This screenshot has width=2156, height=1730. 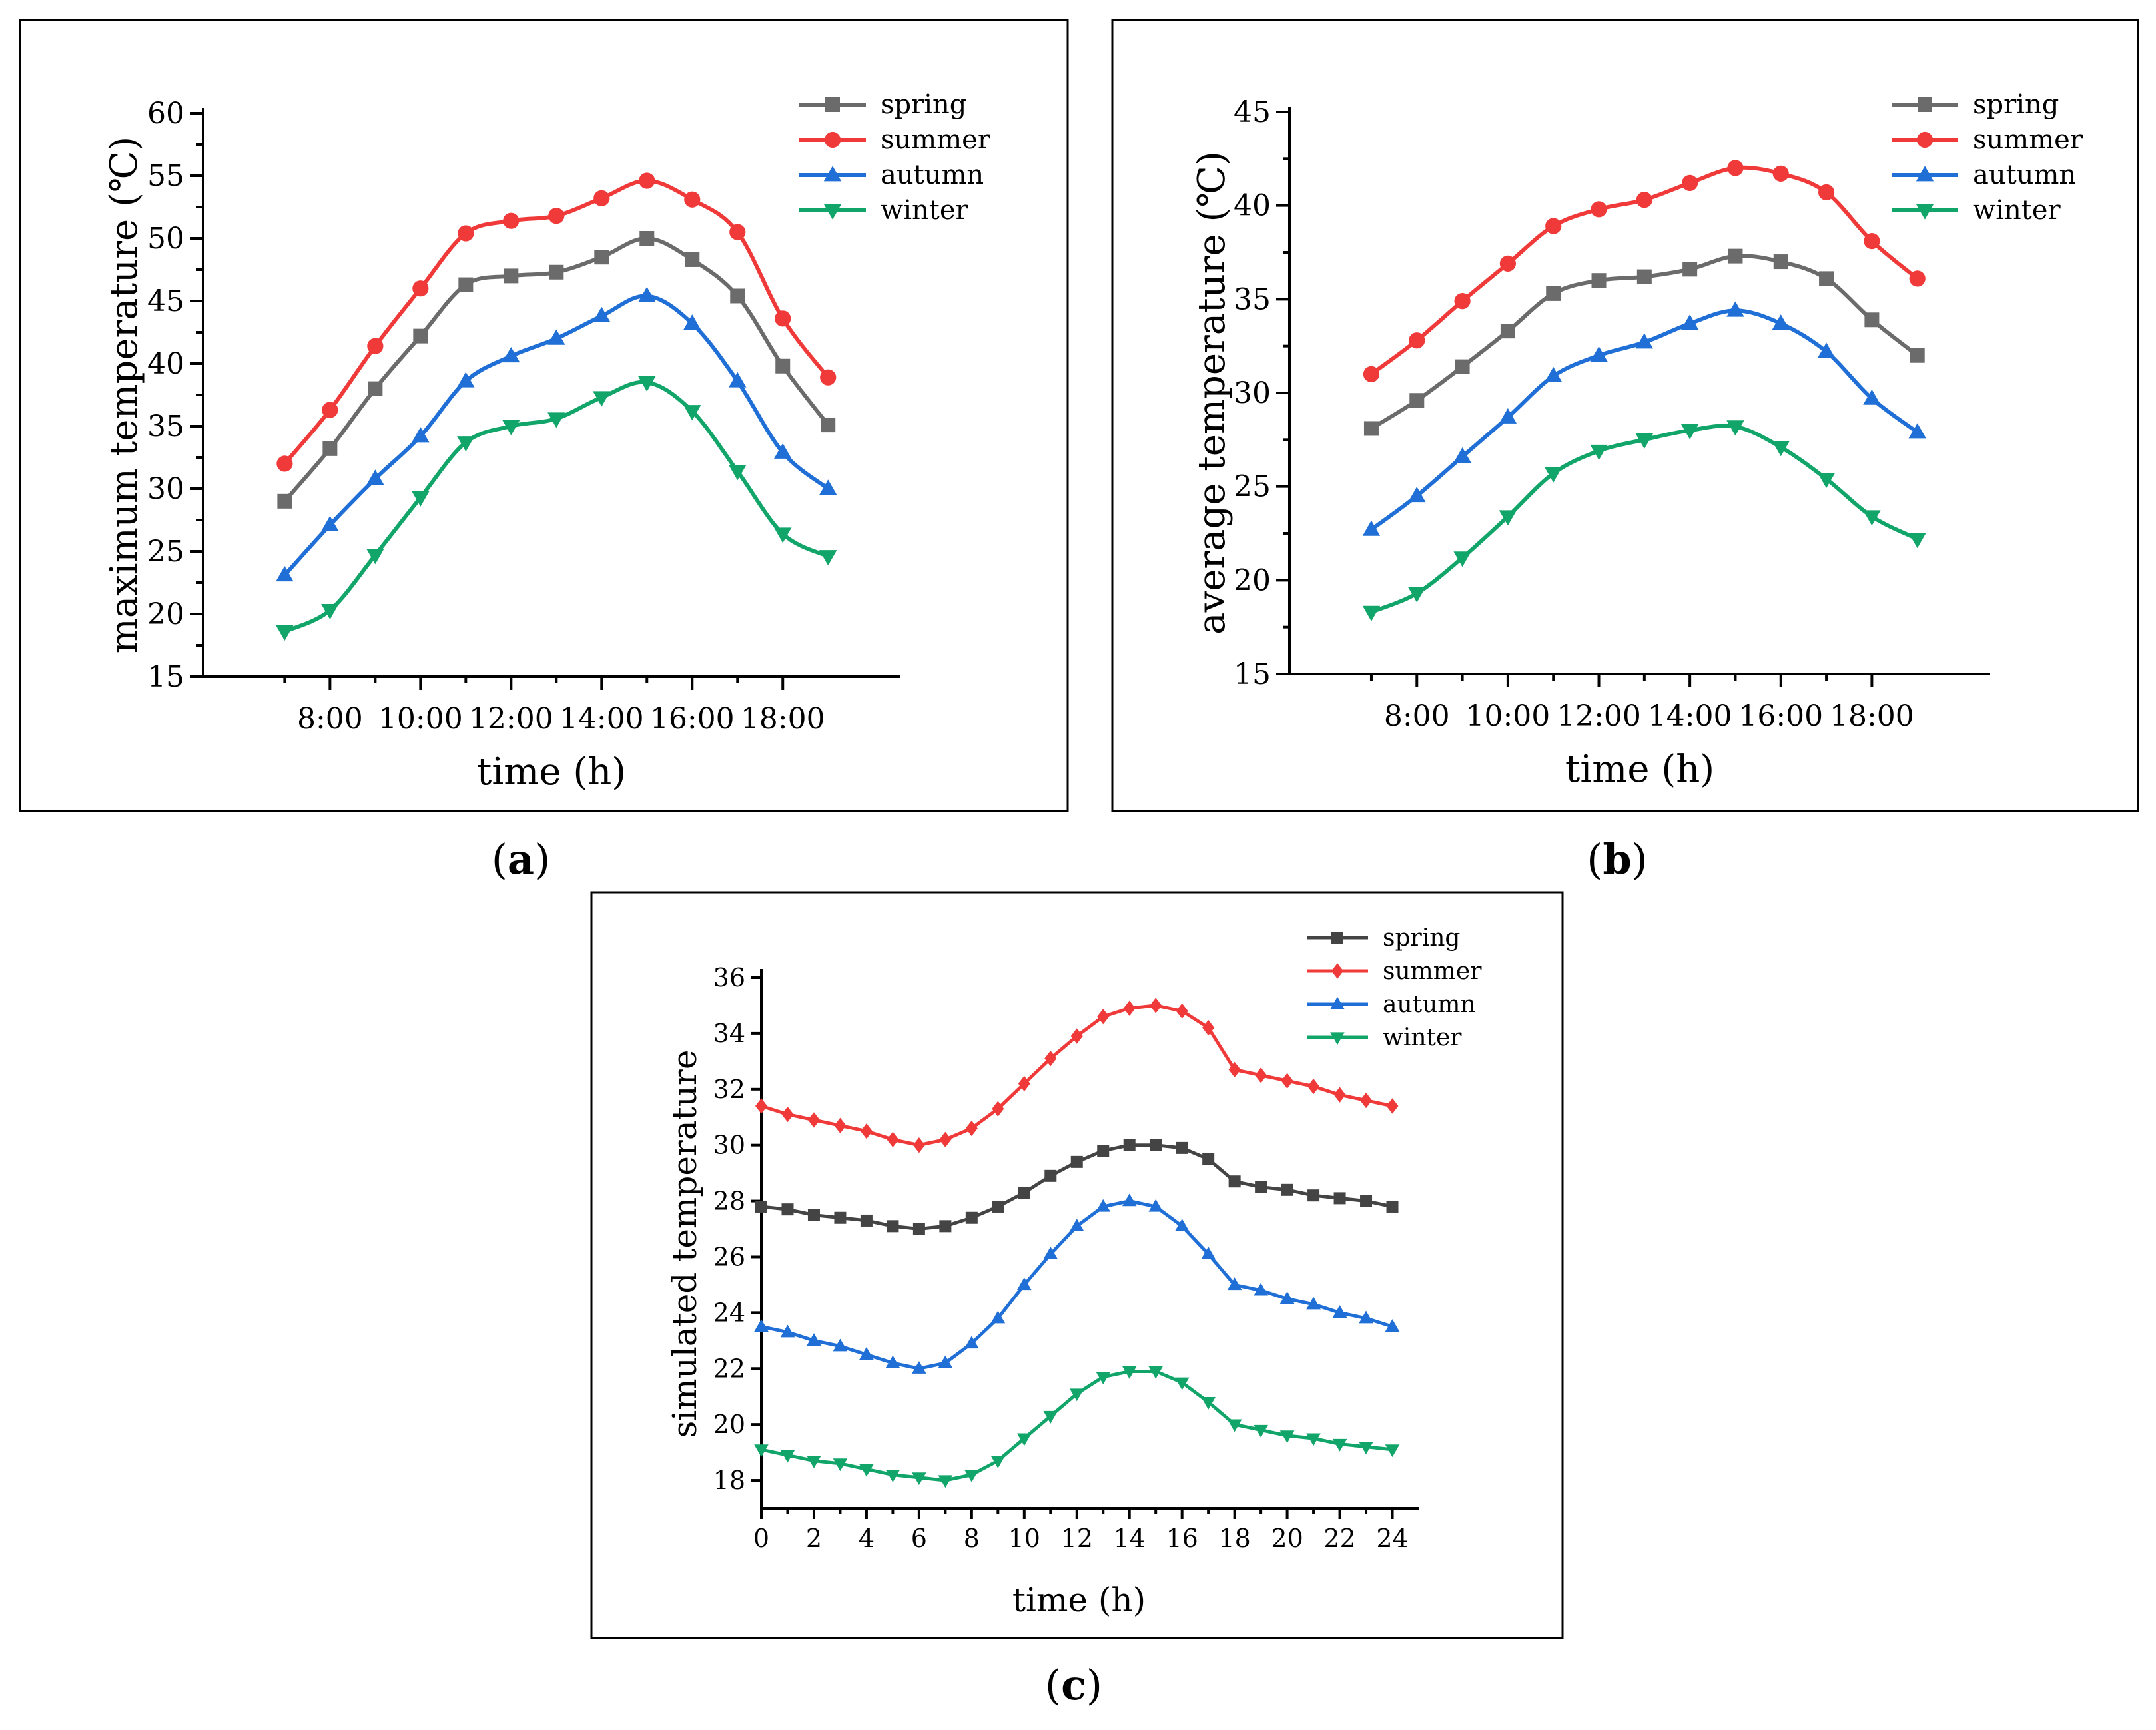 I want to click on x-tick-label: 14:00, so click(x=1690, y=716).